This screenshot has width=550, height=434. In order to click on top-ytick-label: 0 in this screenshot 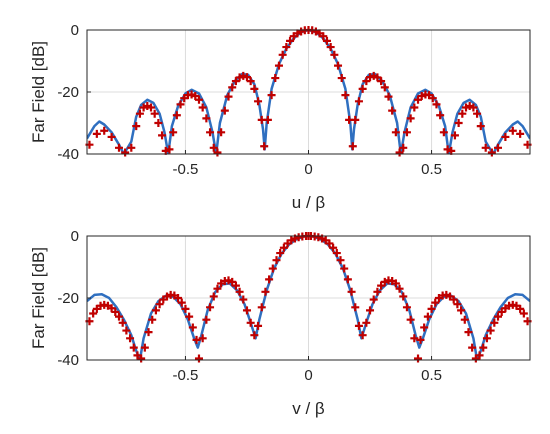, I will do `click(75, 30)`.